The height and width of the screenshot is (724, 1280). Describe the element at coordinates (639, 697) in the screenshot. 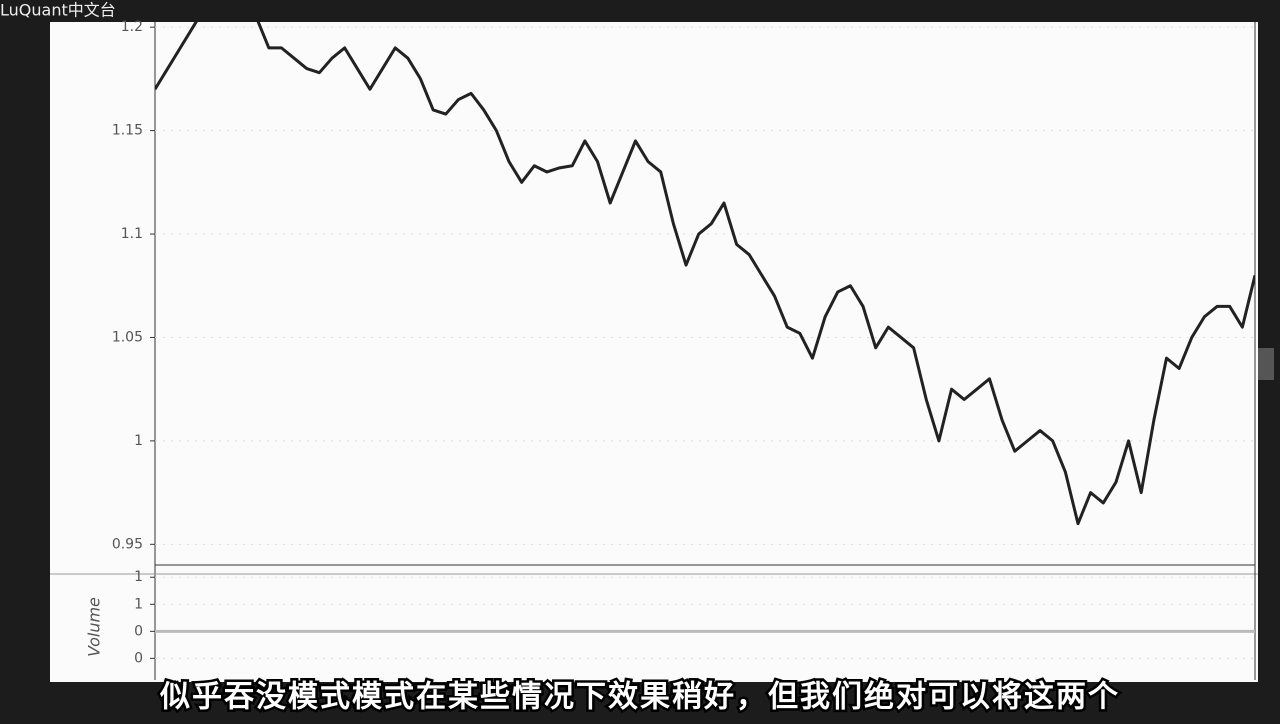

I see `subtitle: 似乎吞没模式模式在某些情况下效果稍好，但我们绝对可以将这两个` at that location.